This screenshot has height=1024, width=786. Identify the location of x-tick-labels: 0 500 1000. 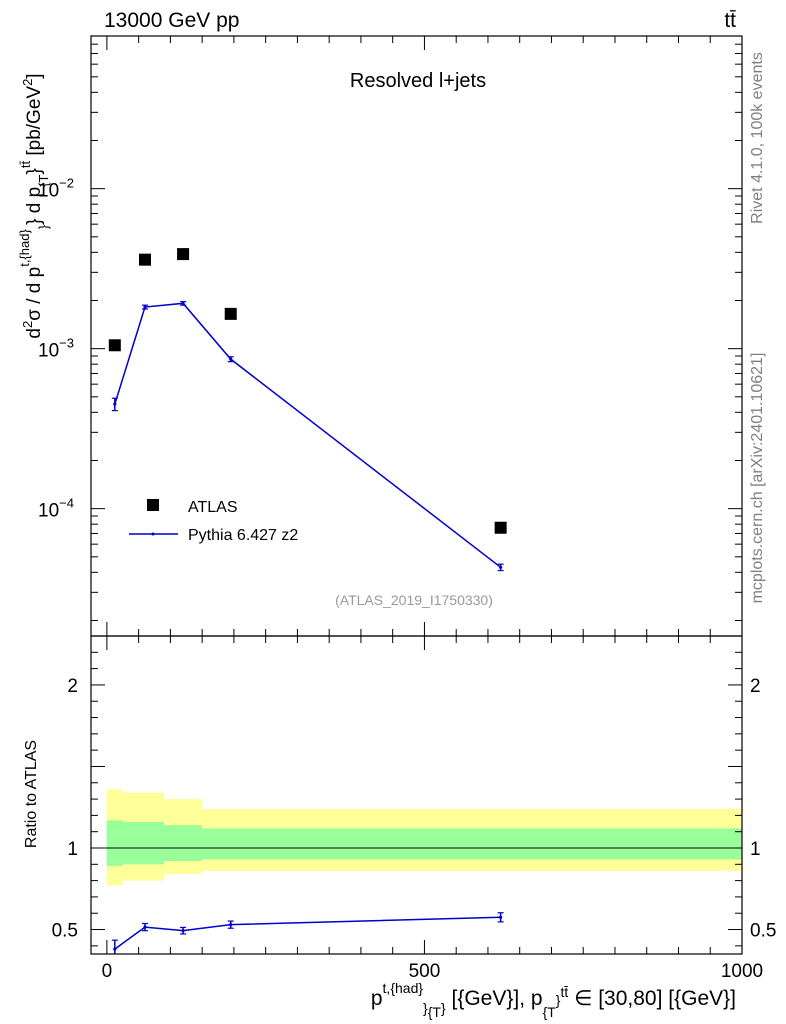
(433, 971).